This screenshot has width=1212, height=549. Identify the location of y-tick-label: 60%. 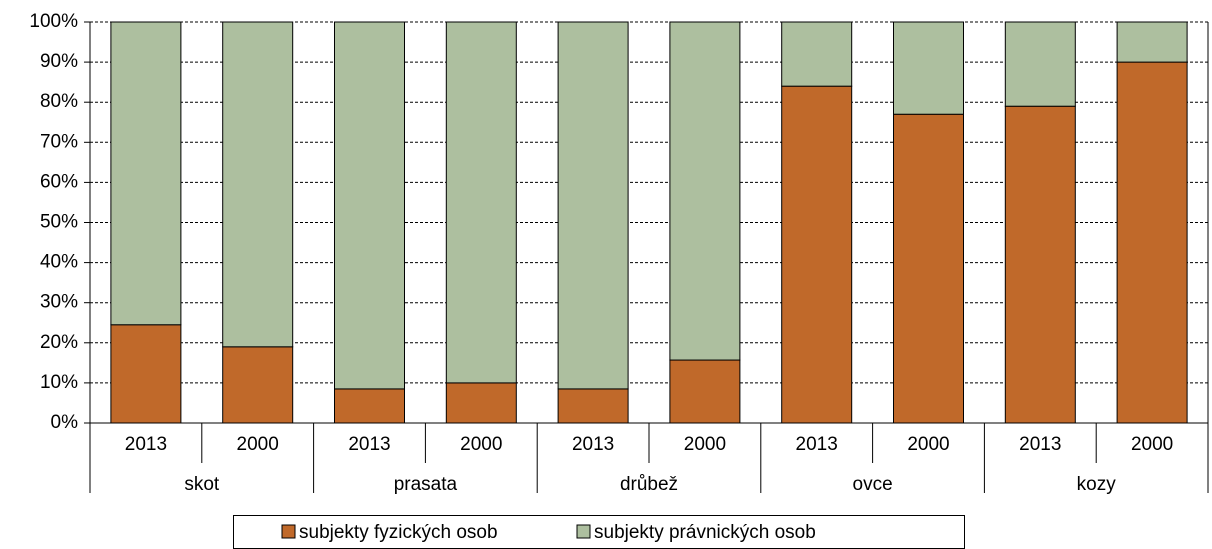
(59, 181).